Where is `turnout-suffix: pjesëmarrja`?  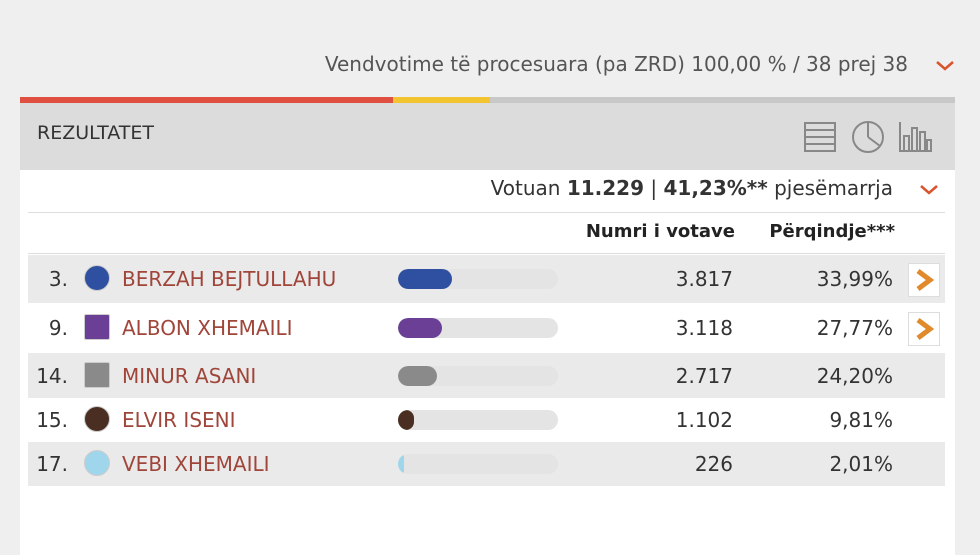
turnout-suffix: pjesëmarrja is located at coordinates (833, 188).